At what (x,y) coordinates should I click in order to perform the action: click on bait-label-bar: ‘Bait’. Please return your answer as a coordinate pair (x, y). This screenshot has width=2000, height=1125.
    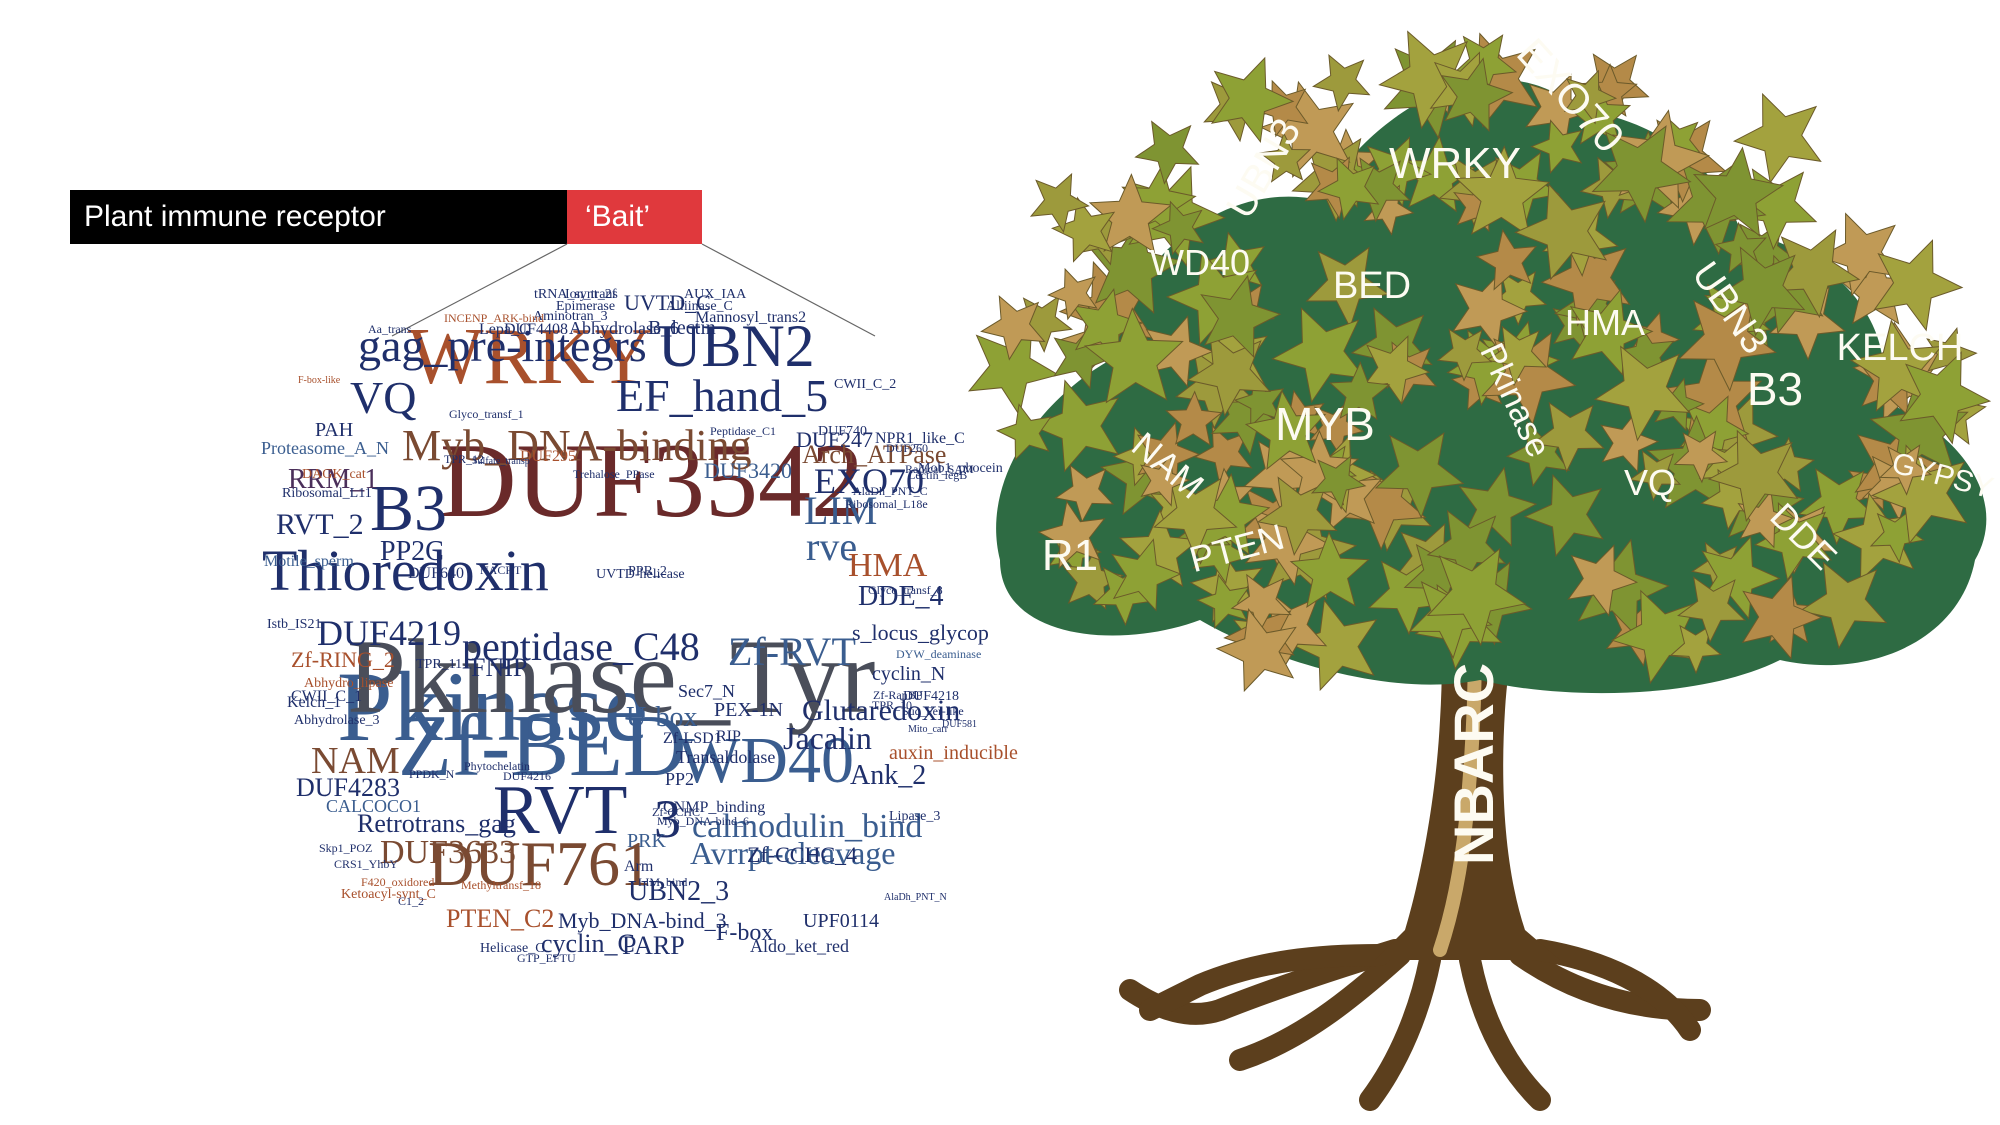
    Looking at the image, I should click on (634, 217).